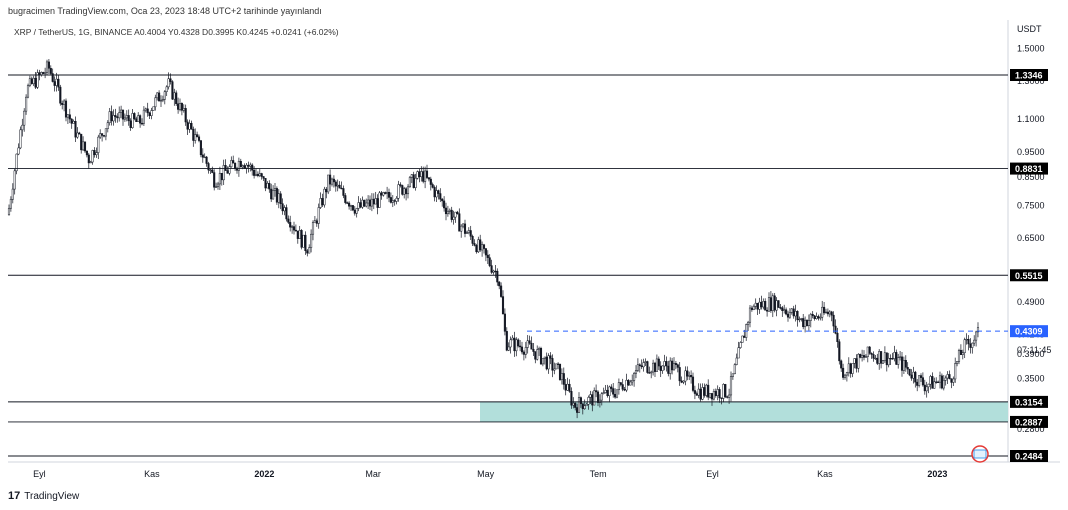  Describe the element at coordinates (1029, 29) in the screenshot. I see `currency-label: USDT` at that location.